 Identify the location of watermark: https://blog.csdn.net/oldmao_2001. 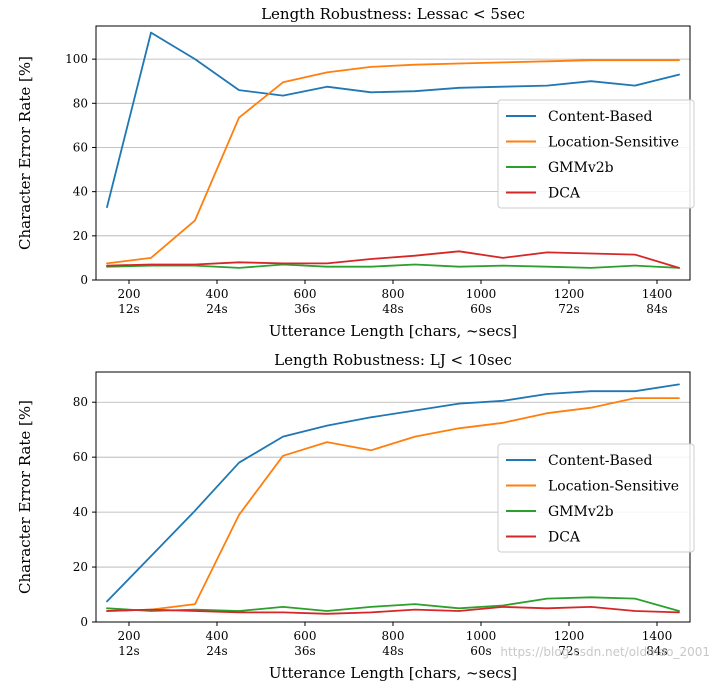
(605, 652).